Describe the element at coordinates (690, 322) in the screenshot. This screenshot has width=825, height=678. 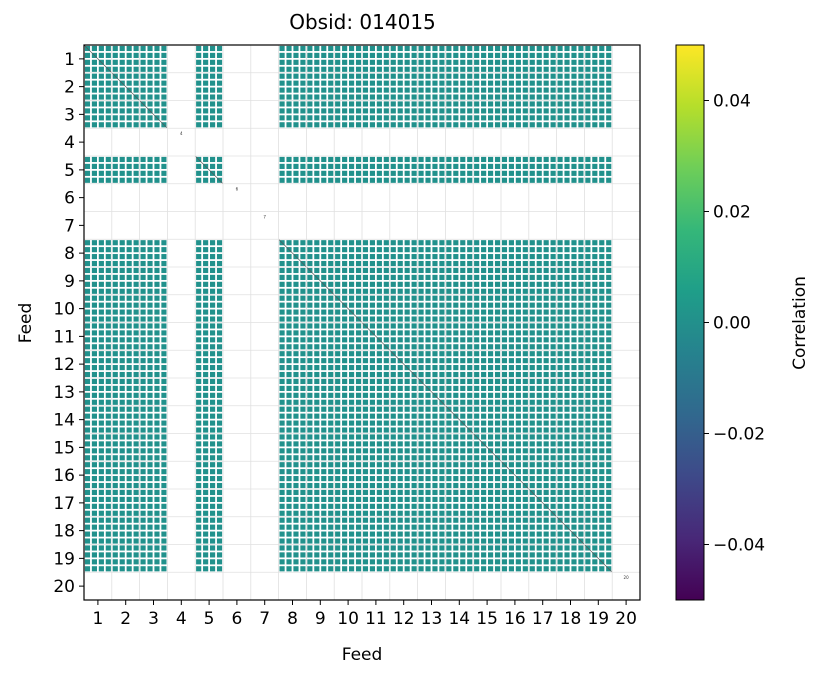
I see `colorbar-gradient` at that location.